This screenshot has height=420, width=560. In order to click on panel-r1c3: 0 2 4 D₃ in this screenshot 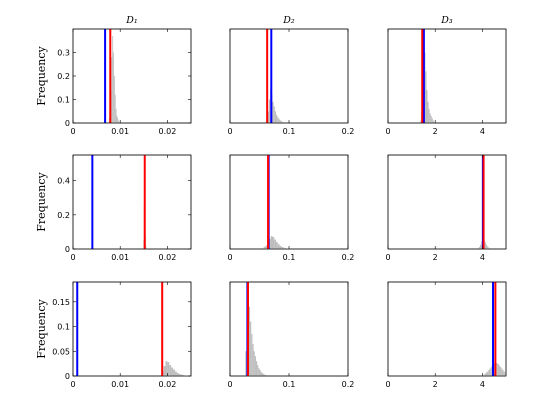, I will do `click(446, 75)`.